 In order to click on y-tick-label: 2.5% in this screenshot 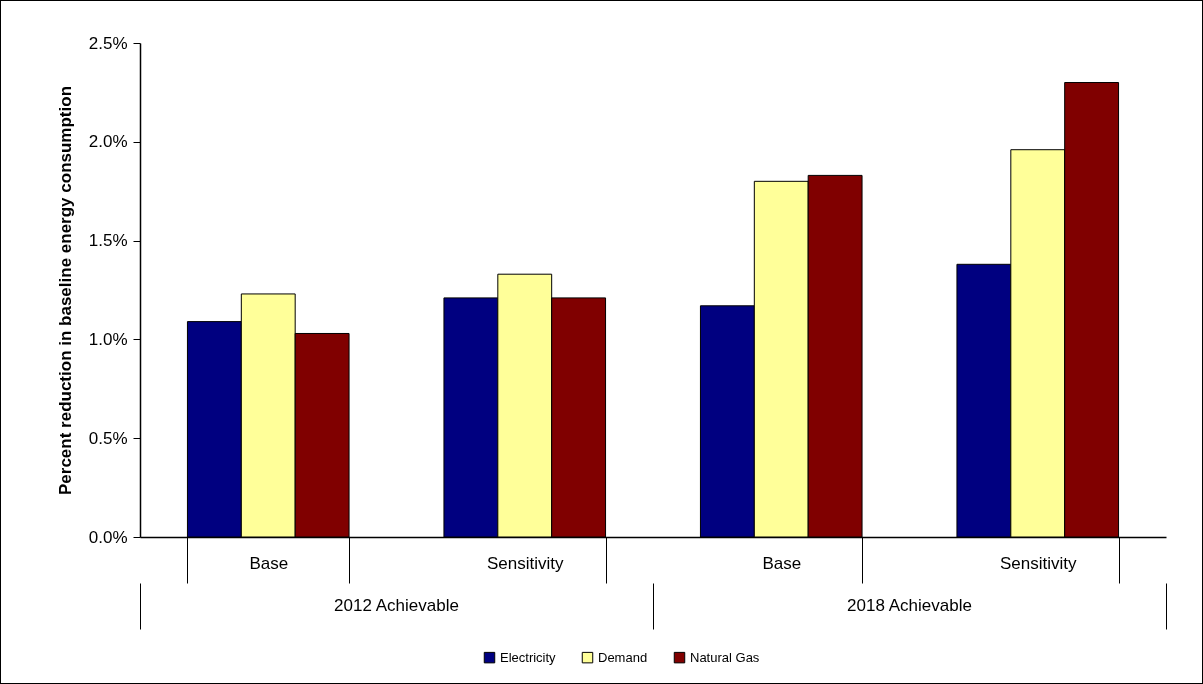, I will do `click(108, 43)`.